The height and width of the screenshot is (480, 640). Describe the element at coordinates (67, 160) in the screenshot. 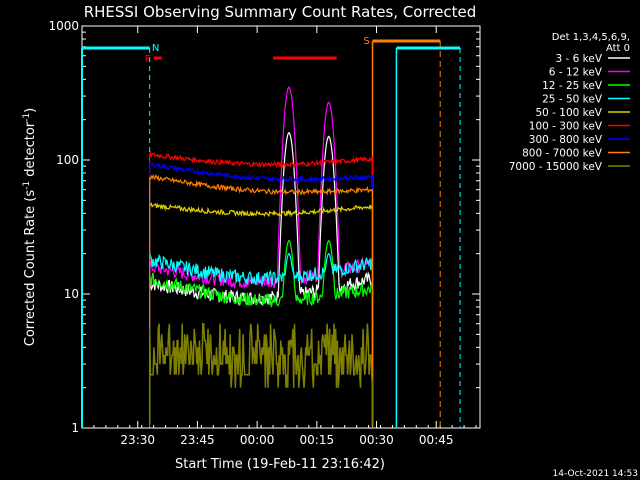

I see `y-tick-label: 100` at that location.